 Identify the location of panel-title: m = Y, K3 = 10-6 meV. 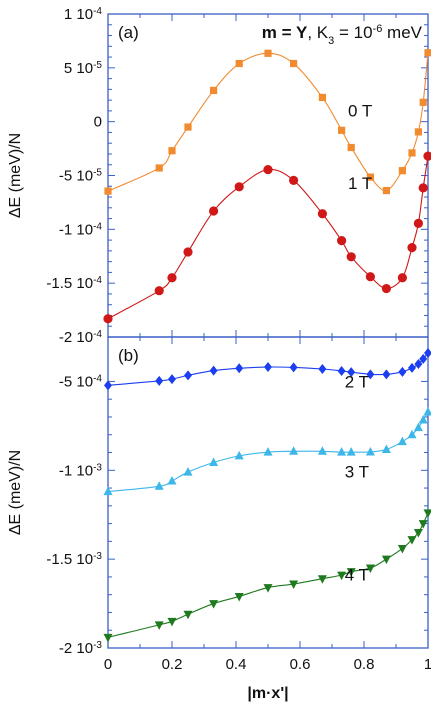
(342, 35).